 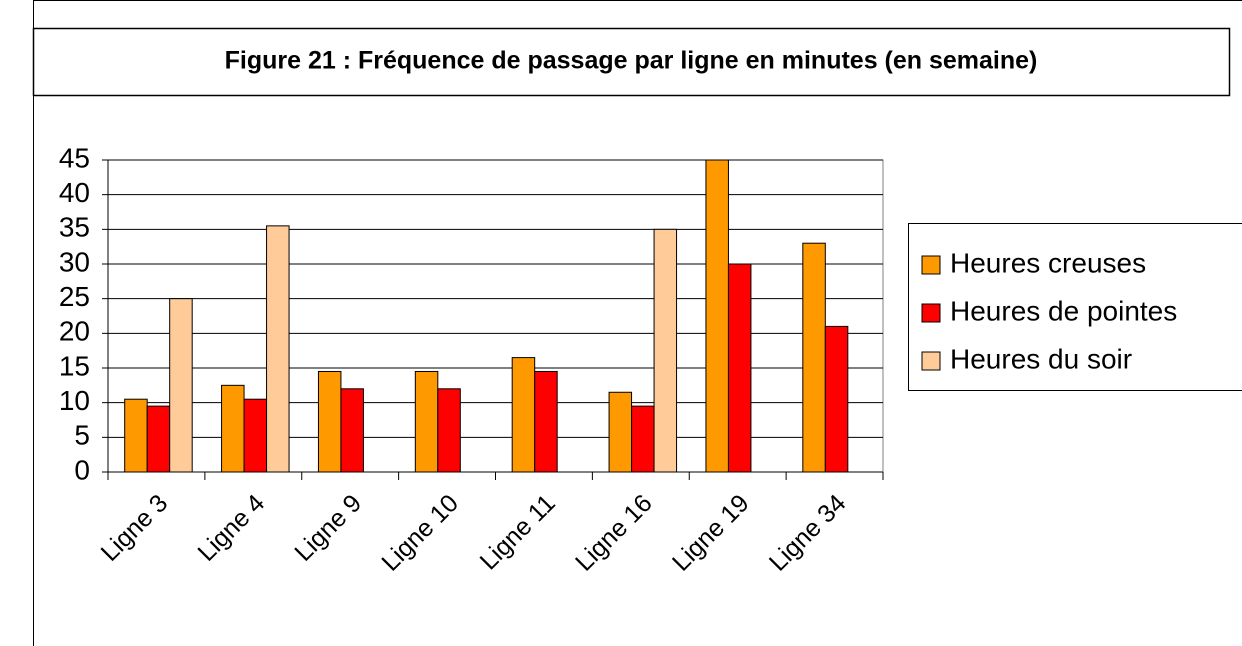 What do you see at coordinates (328, 528) in the screenshot?
I see `x-tick-label: Ligne 9` at bounding box center [328, 528].